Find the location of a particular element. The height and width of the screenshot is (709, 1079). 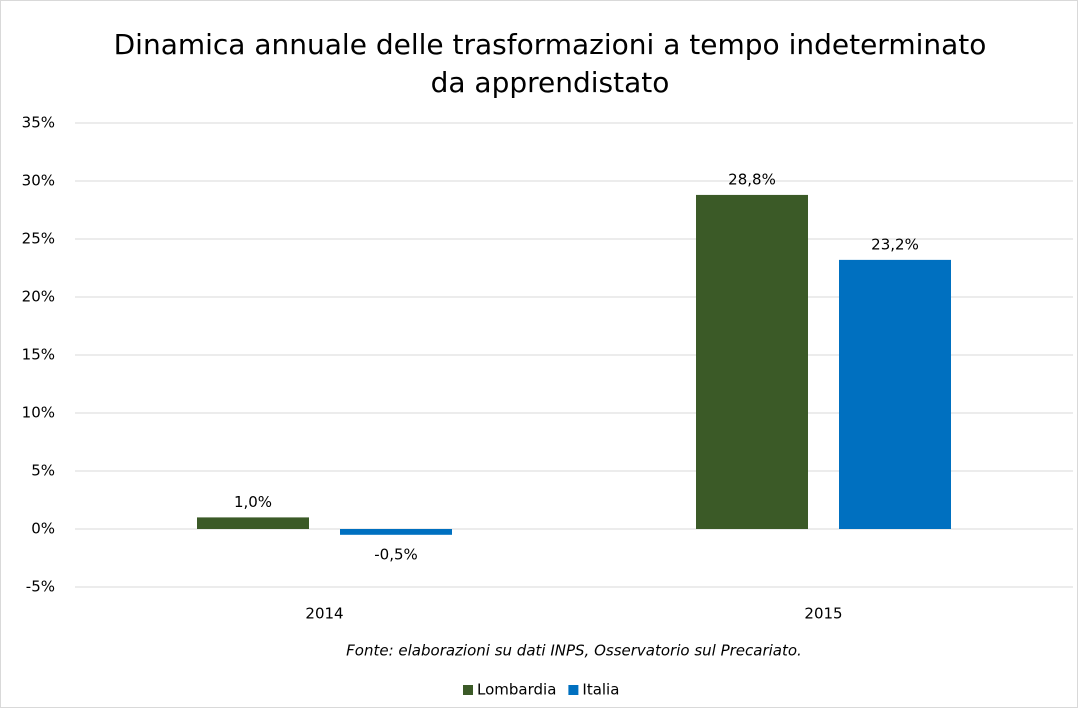

data-label: -0,5% is located at coordinates (396, 554).